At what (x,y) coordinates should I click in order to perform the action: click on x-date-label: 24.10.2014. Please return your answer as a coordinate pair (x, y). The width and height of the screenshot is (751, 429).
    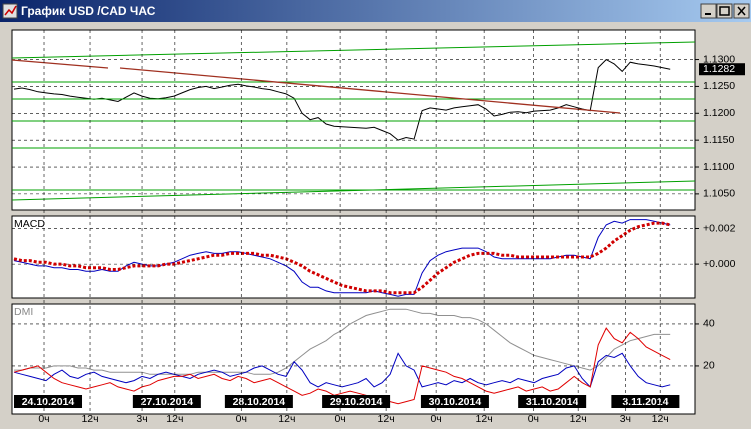
    Looking at the image, I should click on (48, 402).